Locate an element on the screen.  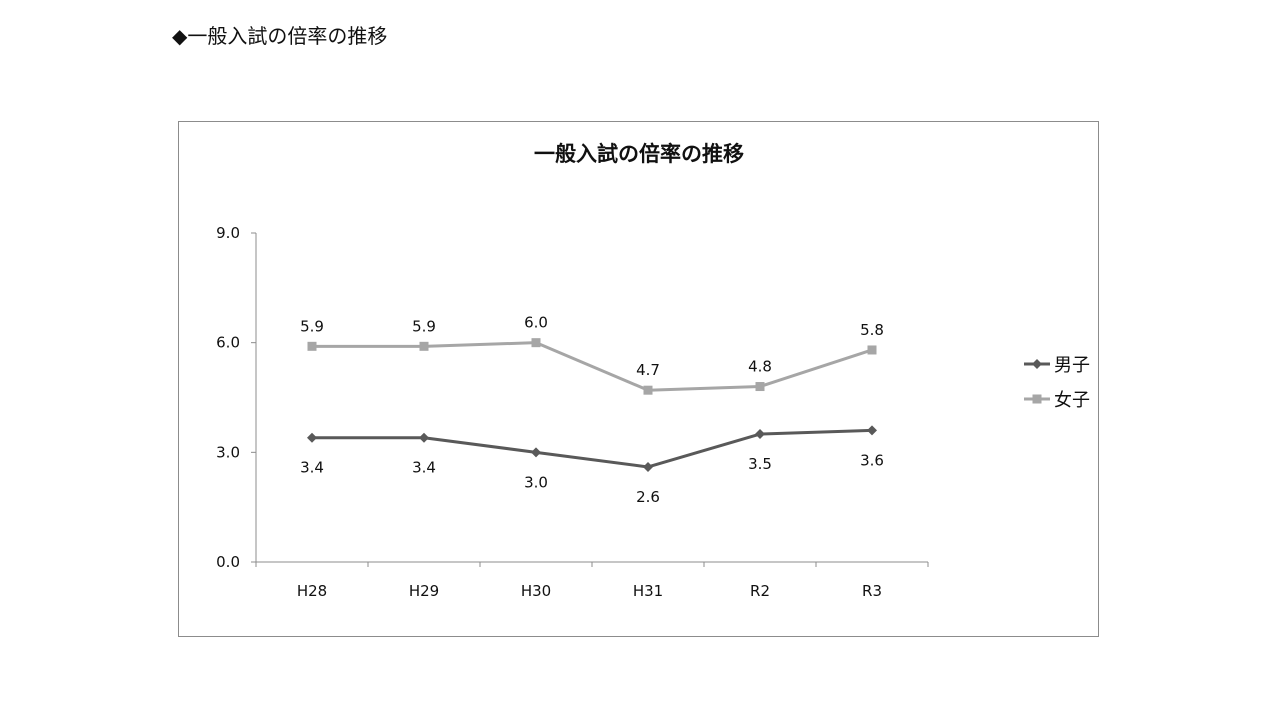
y-tick-label: 0.0 is located at coordinates (228, 562).